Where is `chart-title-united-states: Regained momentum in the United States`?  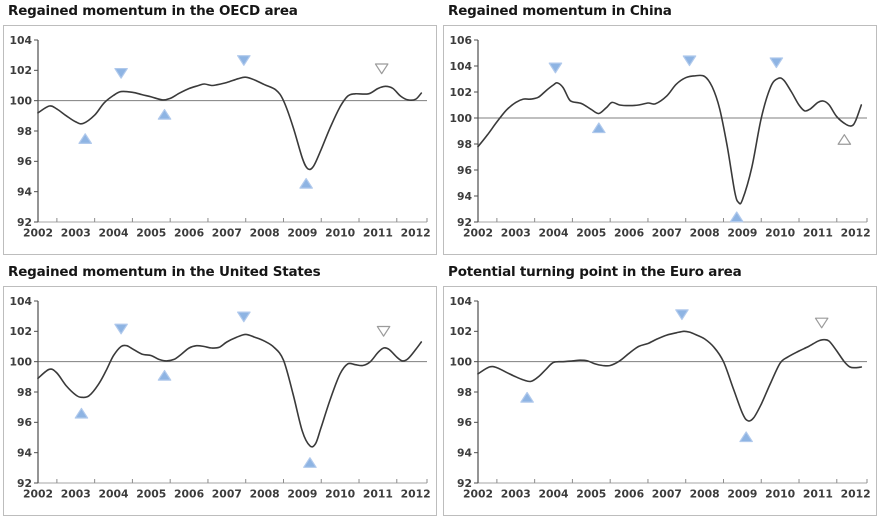 chart-title-united-states: Regained momentum in the United States is located at coordinates (164, 272).